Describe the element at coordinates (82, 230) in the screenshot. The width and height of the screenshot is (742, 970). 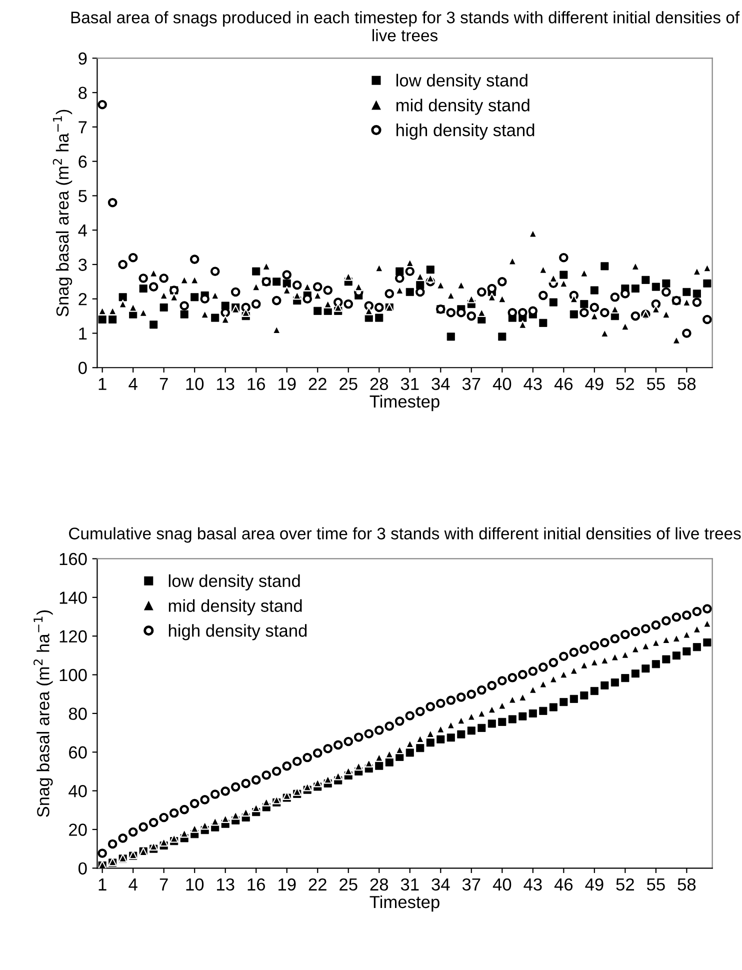
I see `y-tick-label: 4` at that location.